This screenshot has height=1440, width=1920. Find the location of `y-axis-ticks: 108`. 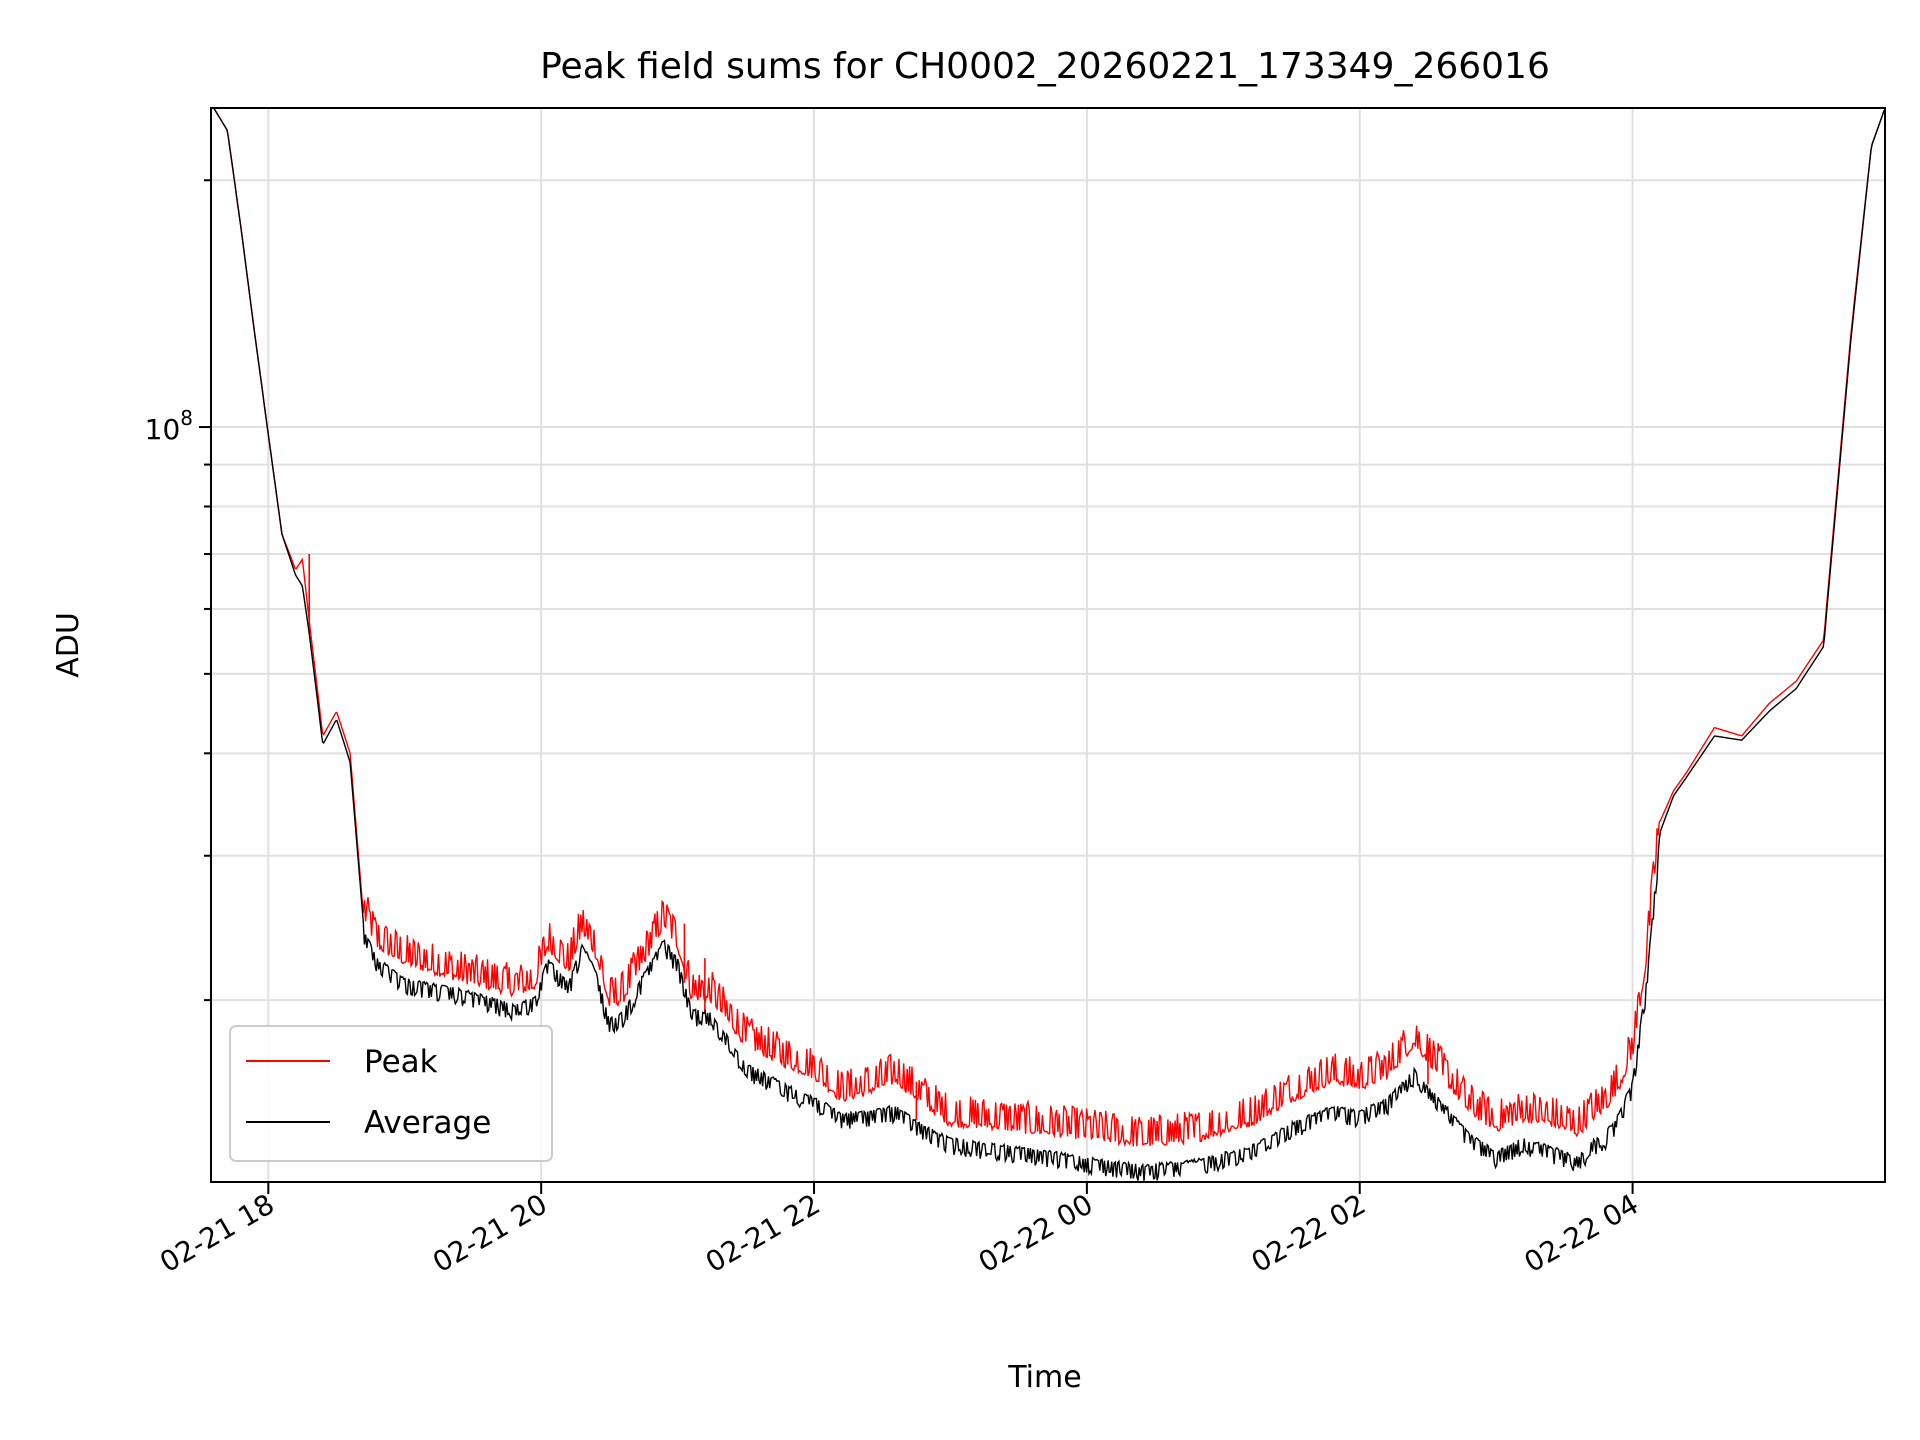

y-axis-ticks: 108 is located at coordinates (178, 590).